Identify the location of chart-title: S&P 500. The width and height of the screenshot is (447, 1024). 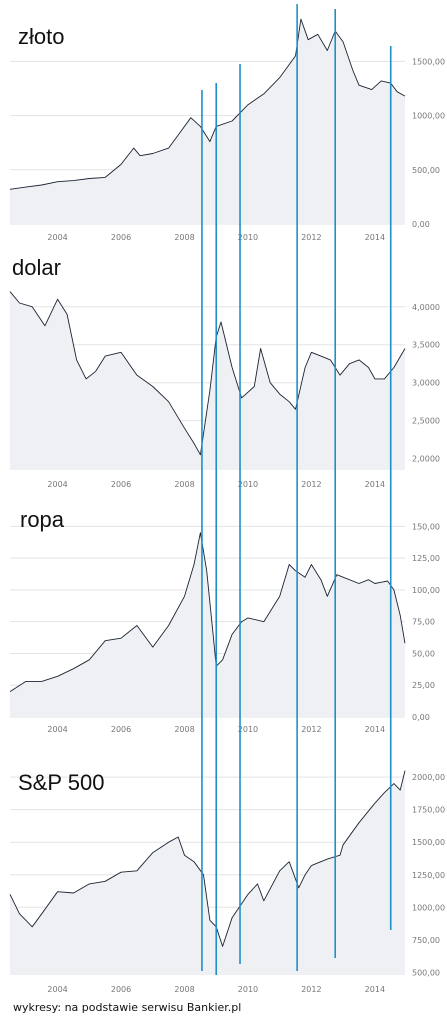
(61, 782).